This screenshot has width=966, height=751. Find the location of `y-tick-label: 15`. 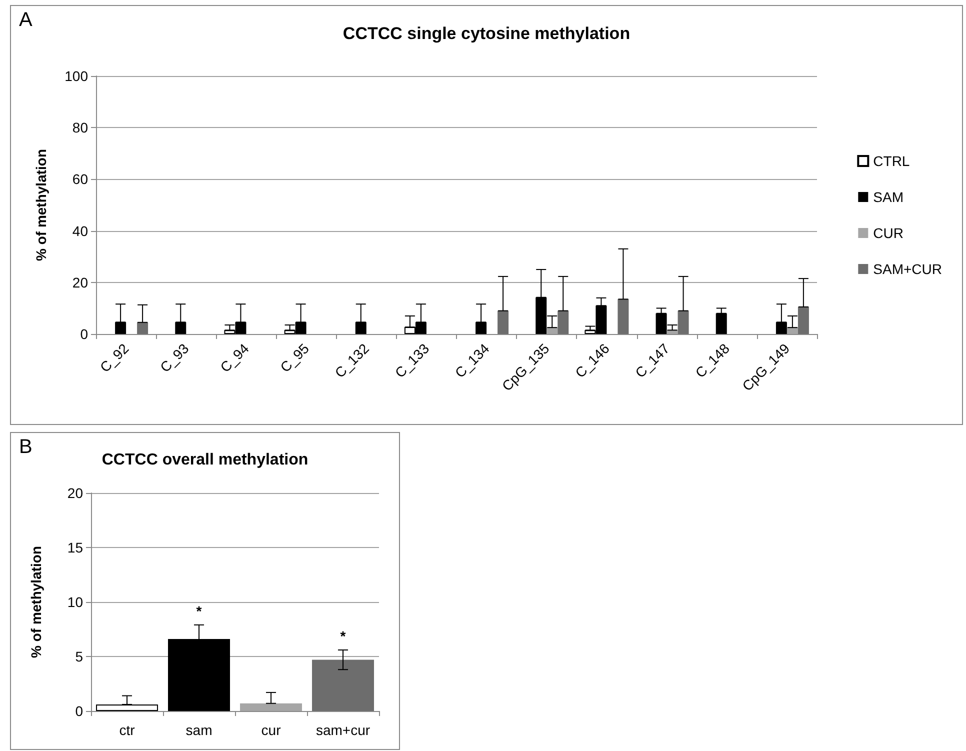

y-tick-label: 15 is located at coordinates (75, 548).